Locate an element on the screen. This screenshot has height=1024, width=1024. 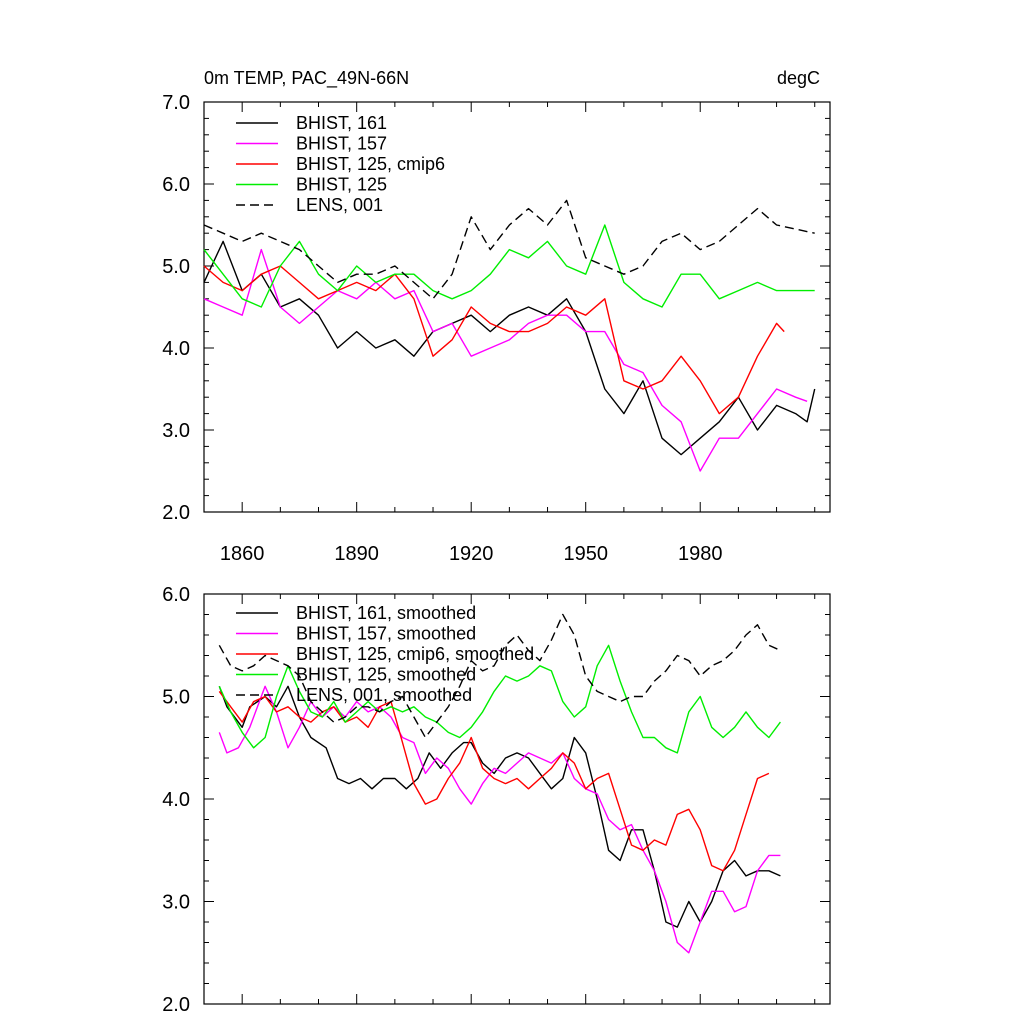
legend-label: BHIST, 125 is located at coordinates (341, 185).